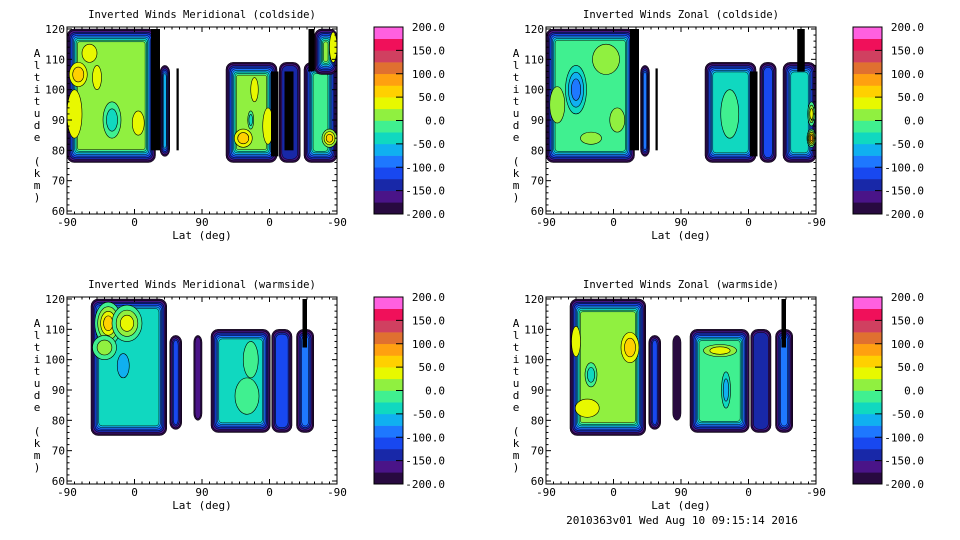 This screenshot has width=960, height=540. What do you see at coordinates (58, 451) in the screenshot?
I see `y-tick-label: 70` at bounding box center [58, 451].